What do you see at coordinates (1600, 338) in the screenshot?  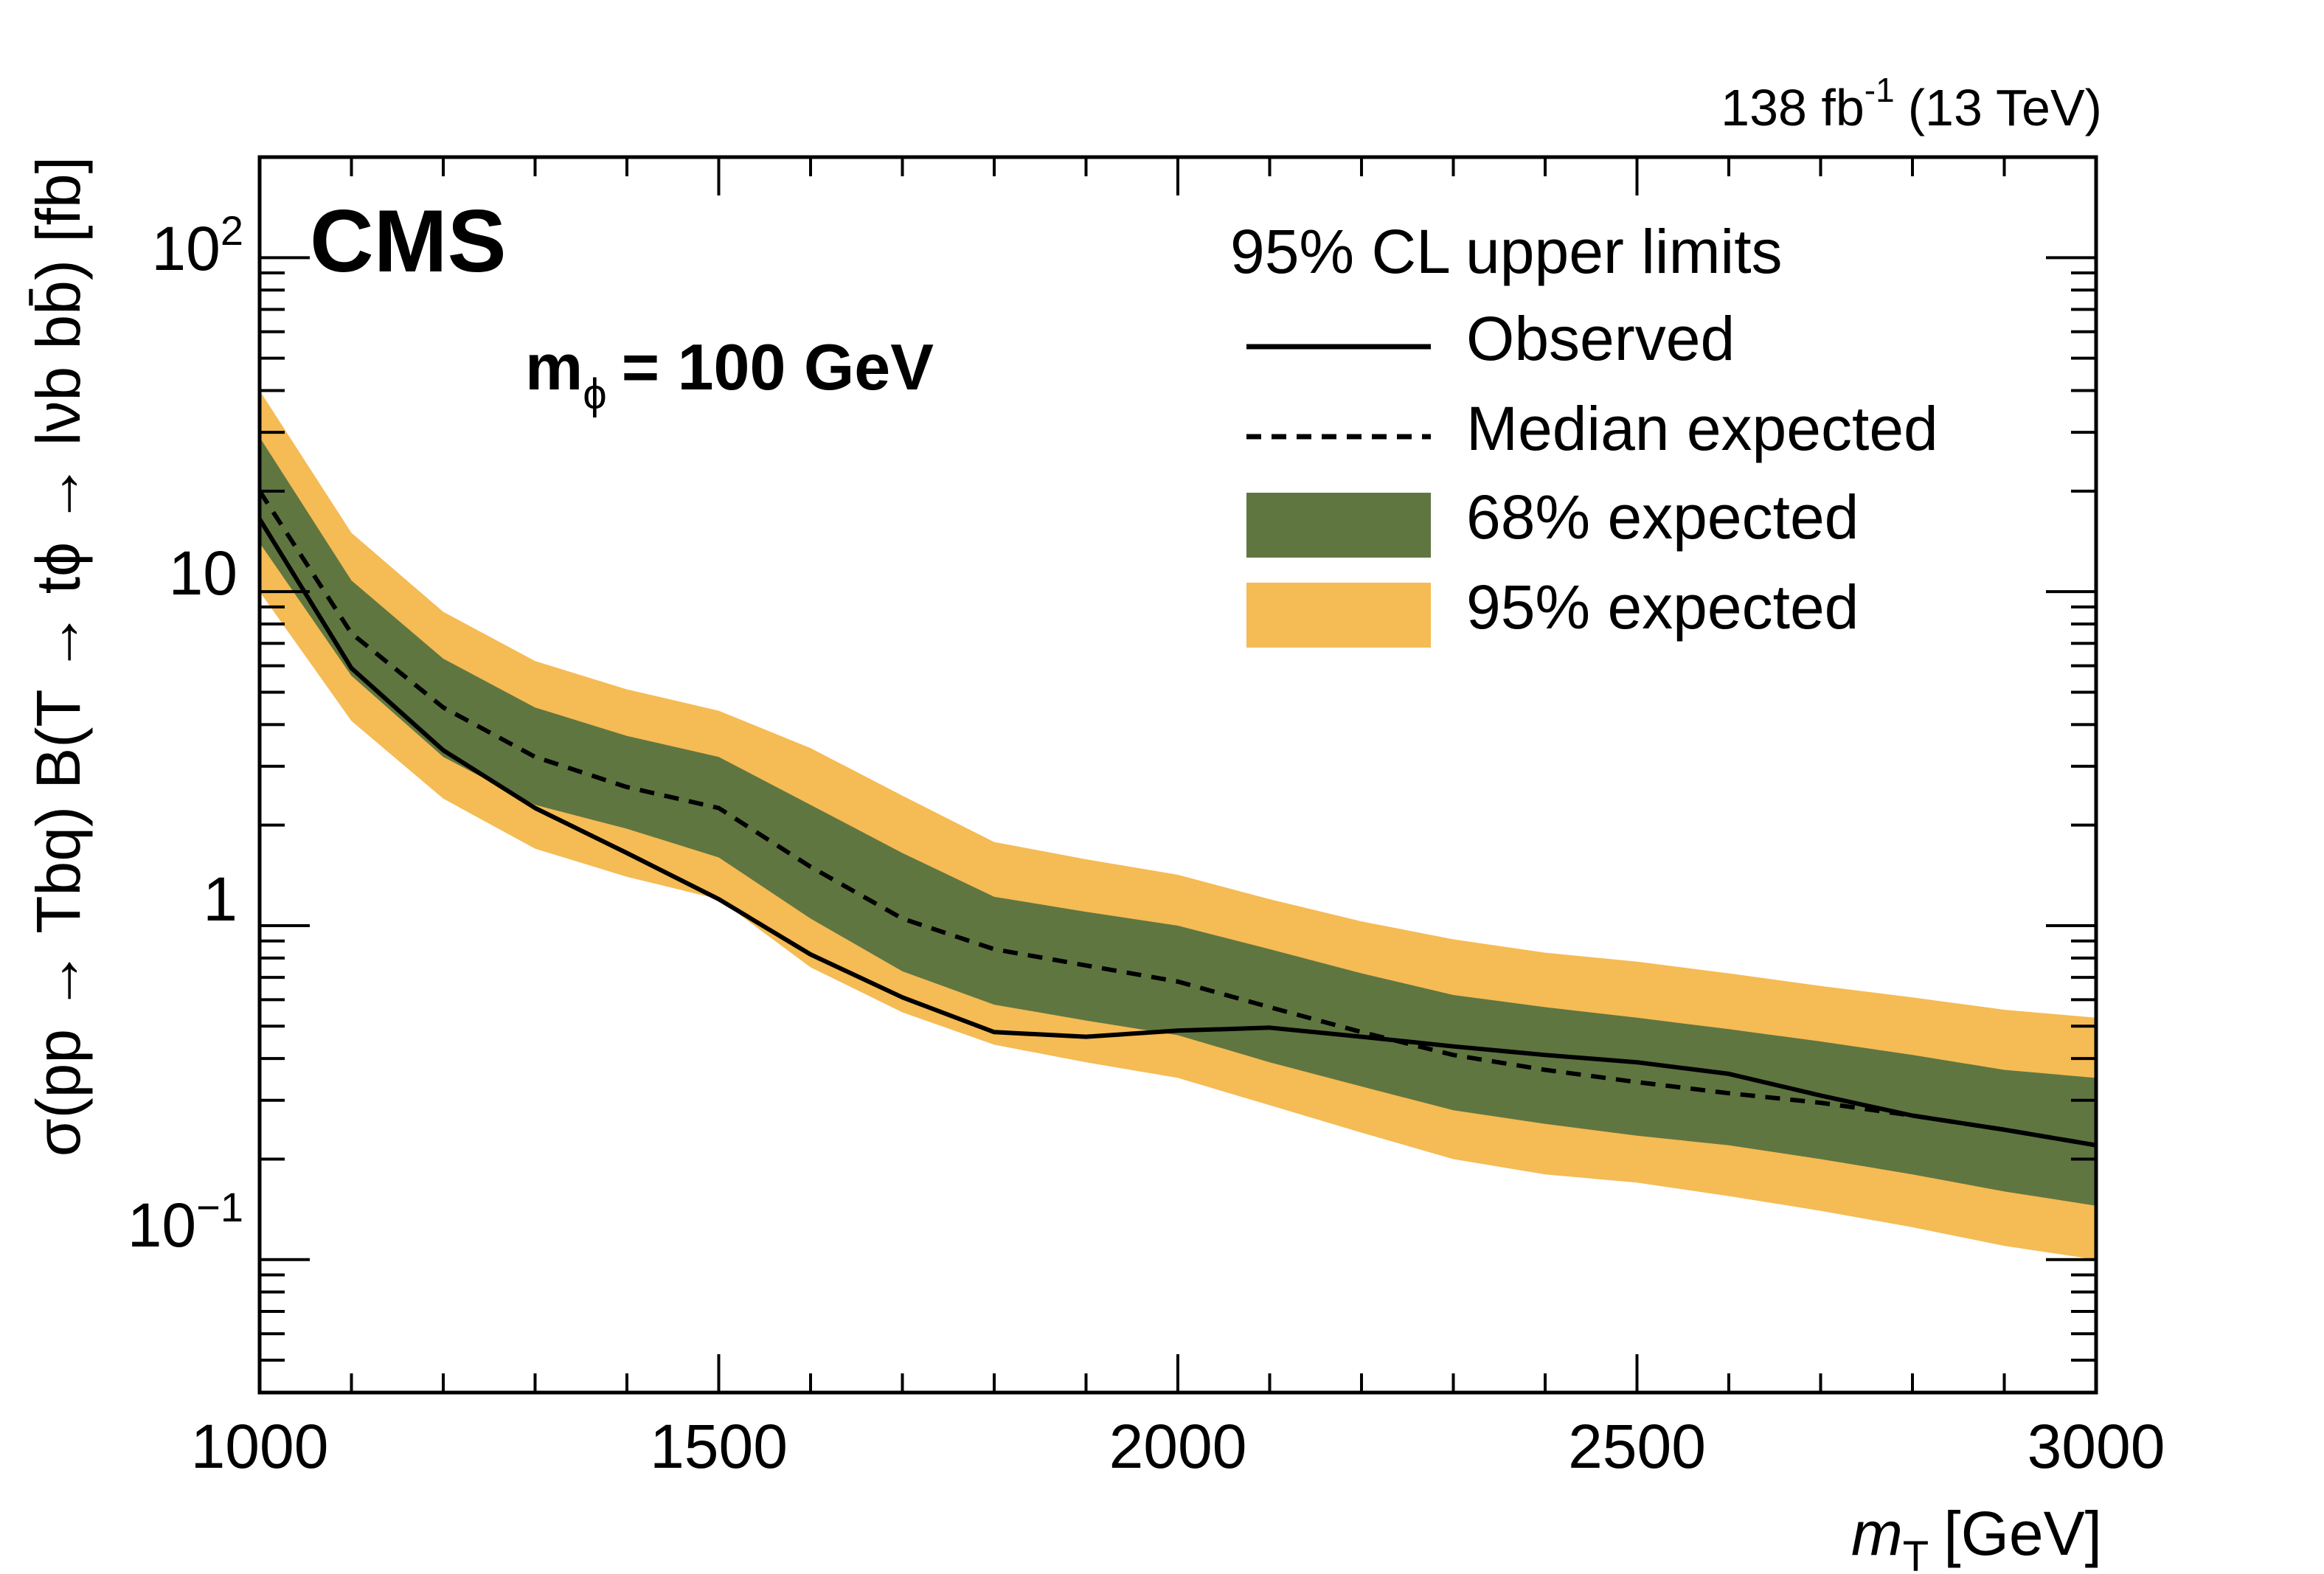 I see `legend-observed-label: Observed` at bounding box center [1600, 338].